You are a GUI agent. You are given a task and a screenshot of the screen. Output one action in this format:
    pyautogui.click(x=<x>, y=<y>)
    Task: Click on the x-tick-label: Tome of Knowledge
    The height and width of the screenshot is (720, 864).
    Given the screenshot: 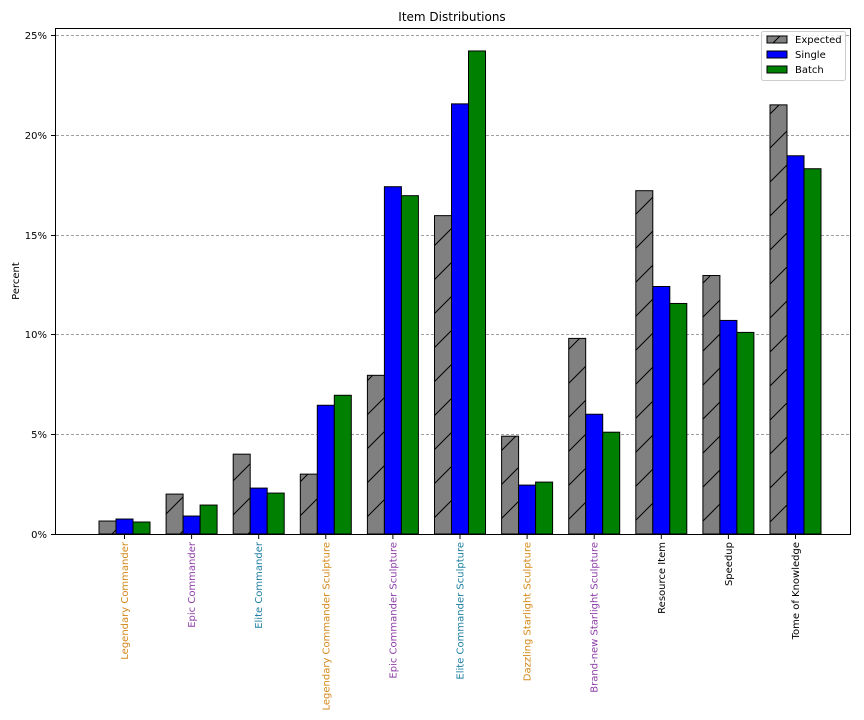 What is the action you would take?
    pyautogui.click(x=796, y=591)
    